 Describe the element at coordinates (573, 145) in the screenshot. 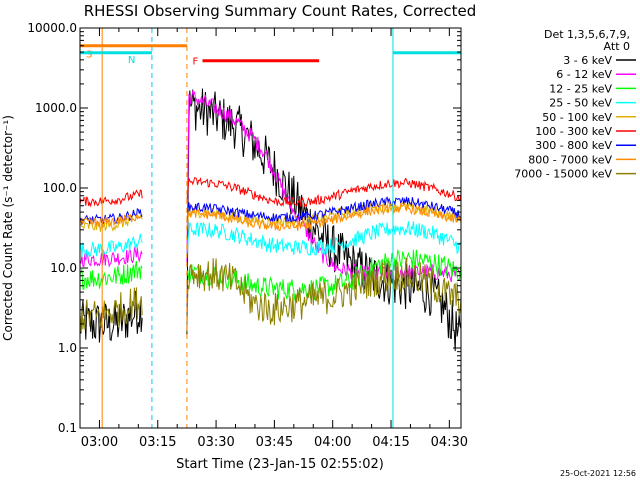

I see `legend-label: 300 - 800 keV` at that location.